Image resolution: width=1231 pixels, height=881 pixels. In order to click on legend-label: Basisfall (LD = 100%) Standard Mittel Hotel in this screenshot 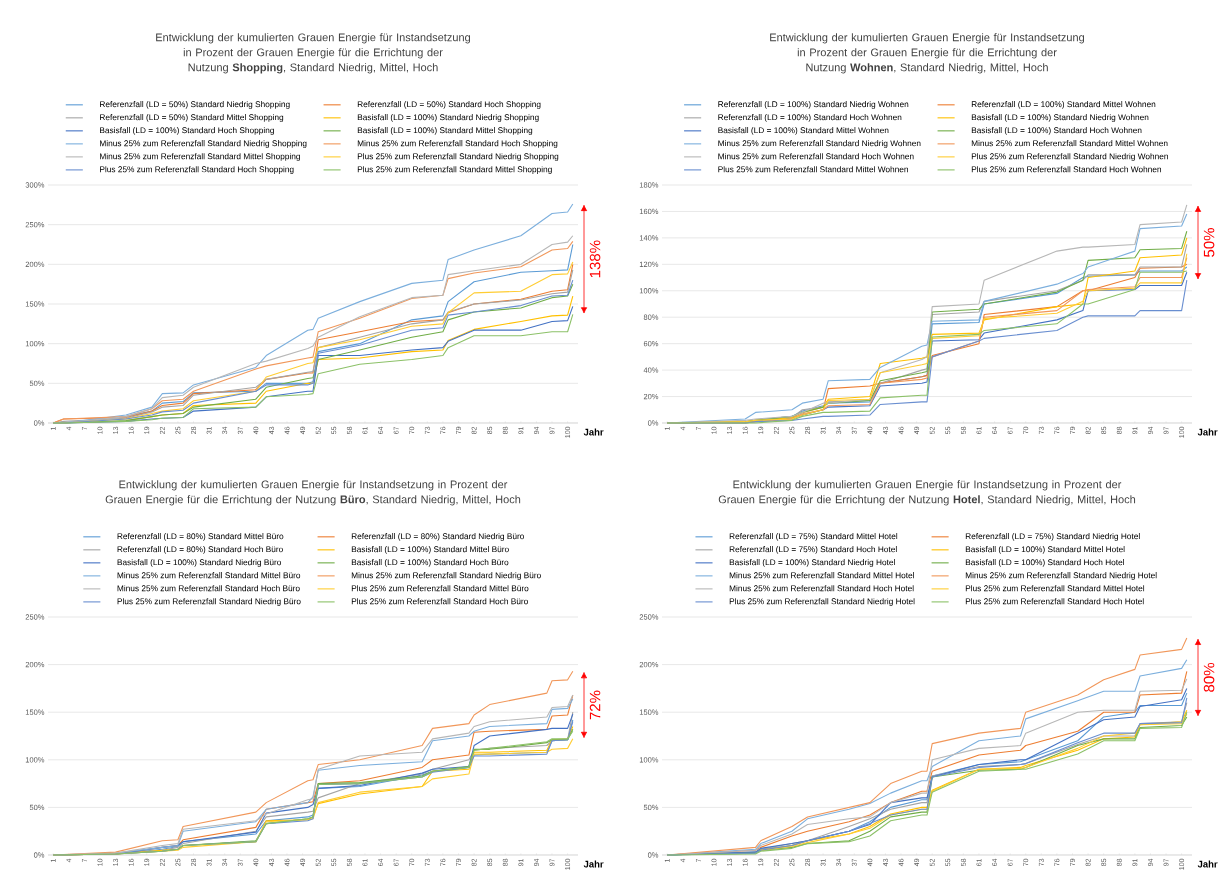, I will do `click(1045, 550)`.